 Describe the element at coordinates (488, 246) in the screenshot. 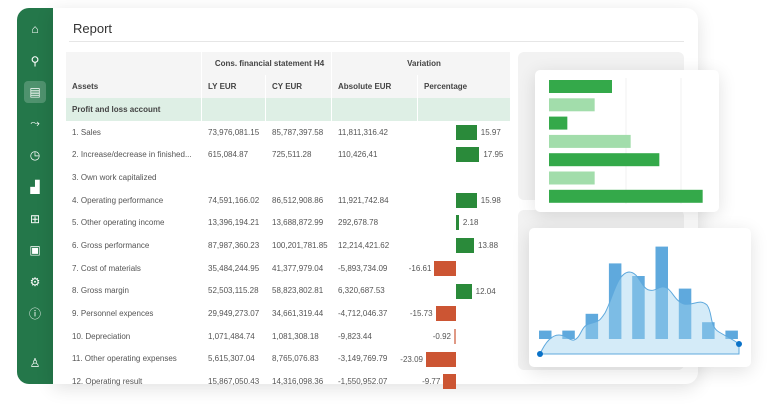

I see `percentage-label: 13.88` at that location.